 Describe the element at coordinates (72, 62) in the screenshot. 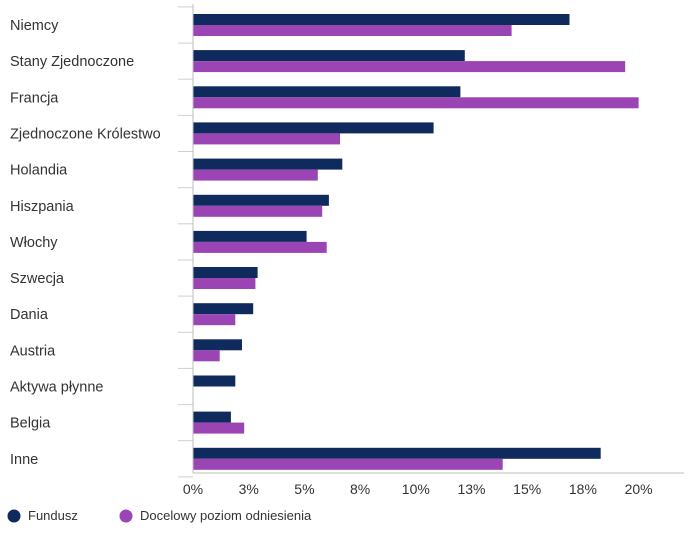

I see `category-label: Stany Zjednoczone` at that location.